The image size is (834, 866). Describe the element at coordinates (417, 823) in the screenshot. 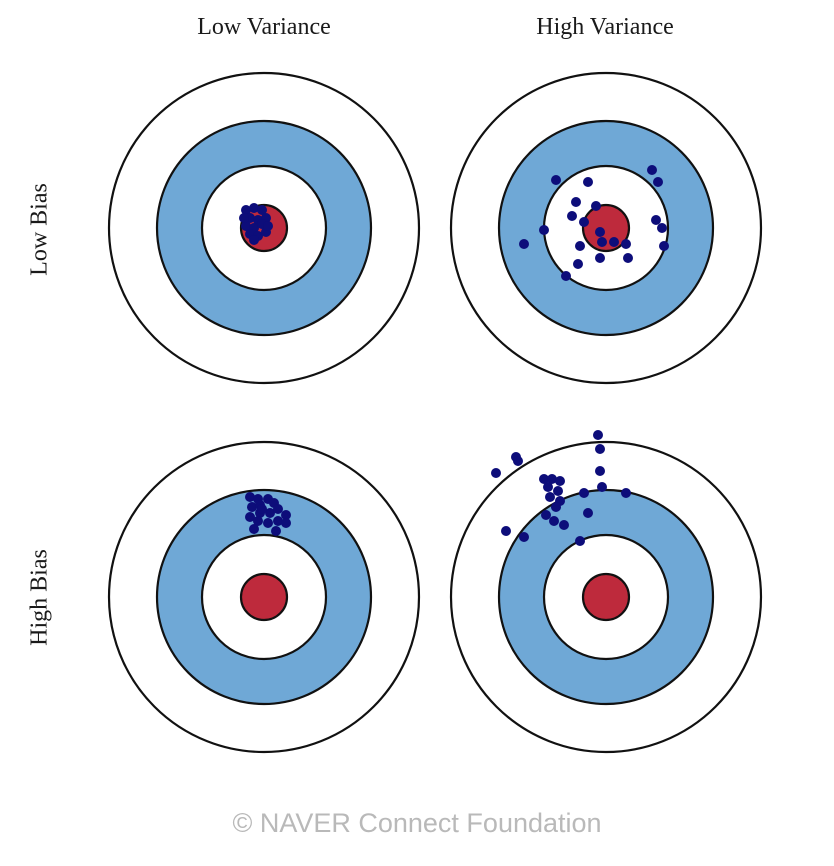

I see `copyright-credit: © NAVER Connect Foundation` at that location.